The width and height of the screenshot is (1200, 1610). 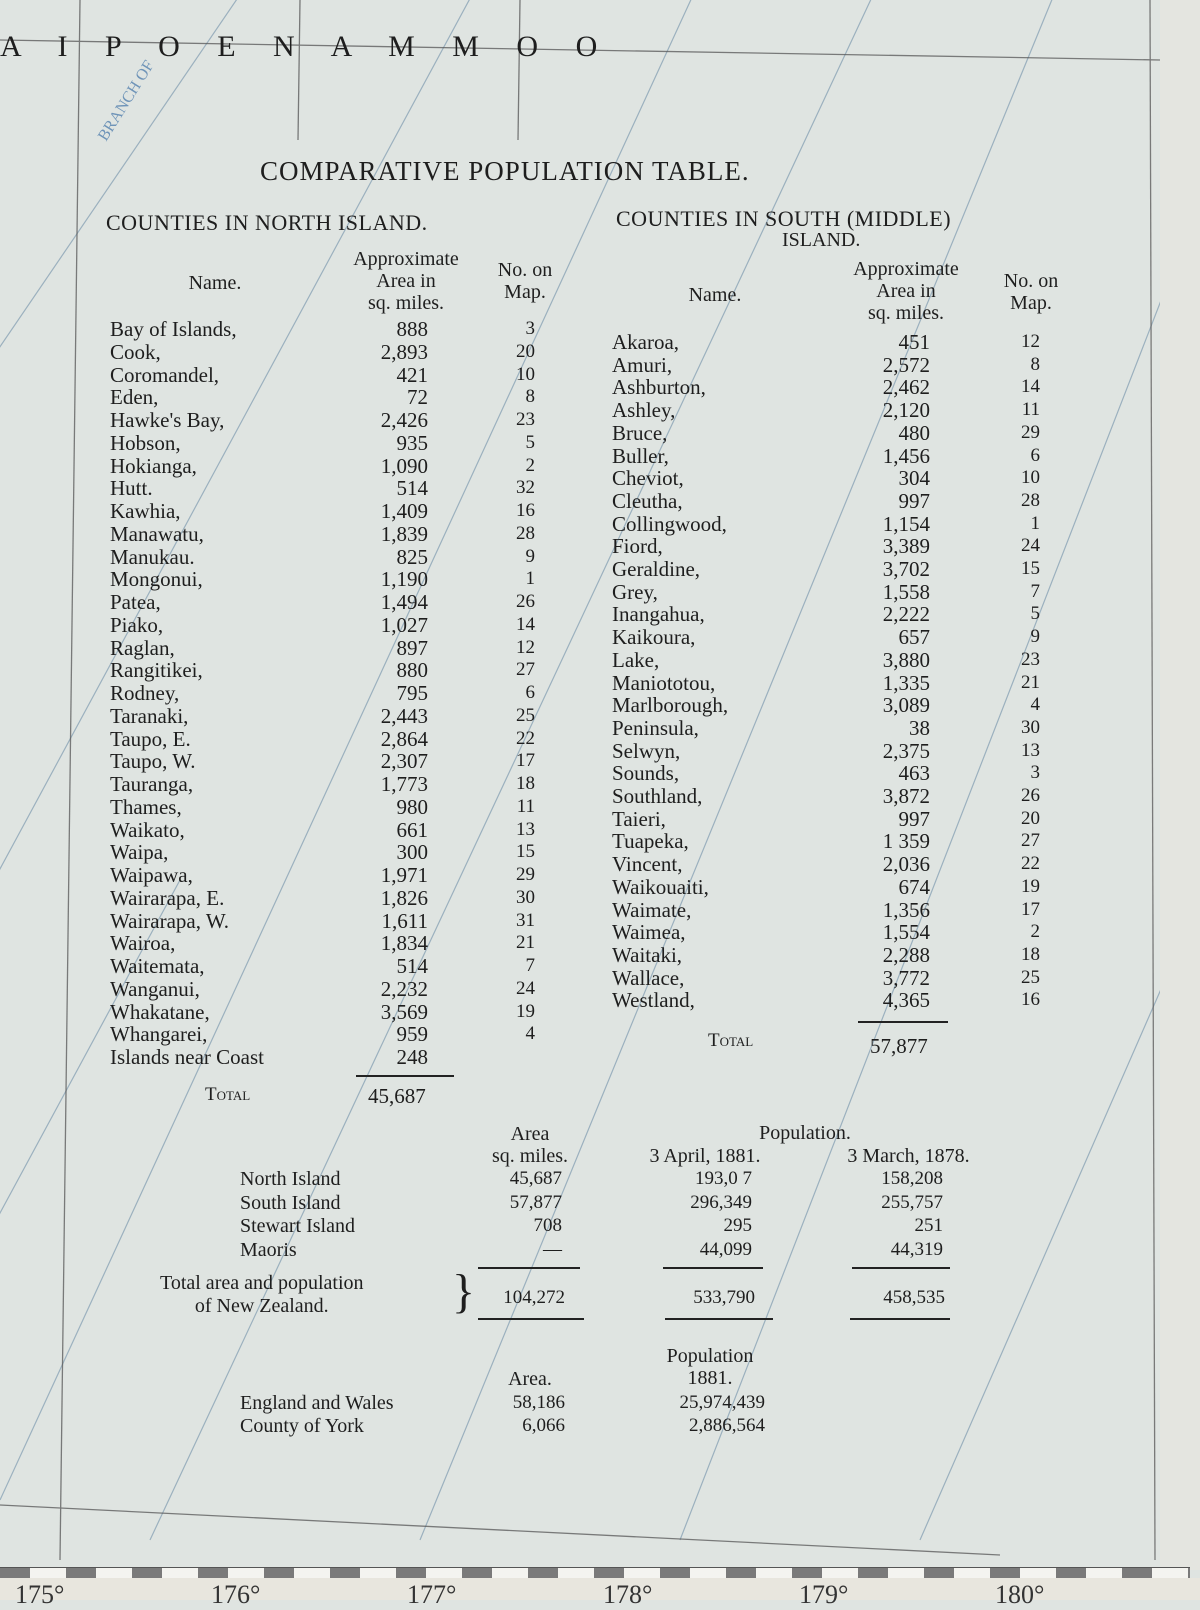 What do you see at coordinates (135, 602) in the screenshot?
I see `county-name: Patea,` at bounding box center [135, 602].